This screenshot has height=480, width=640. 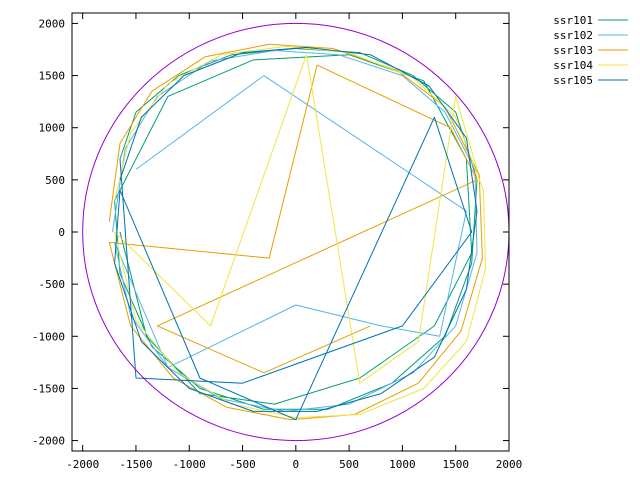 What do you see at coordinates (48, 388) in the screenshot?
I see `y-tick-label: -1500` at bounding box center [48, 388].